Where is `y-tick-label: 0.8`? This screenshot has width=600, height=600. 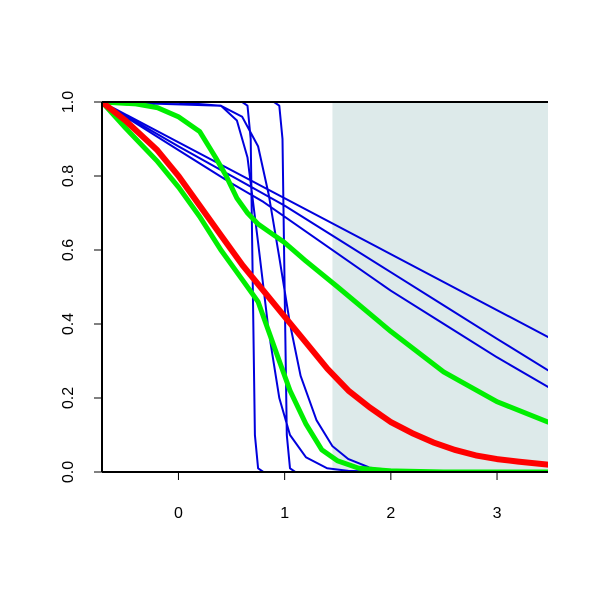 y-tick-label: 0.8 is located at coordinates (68, 176).